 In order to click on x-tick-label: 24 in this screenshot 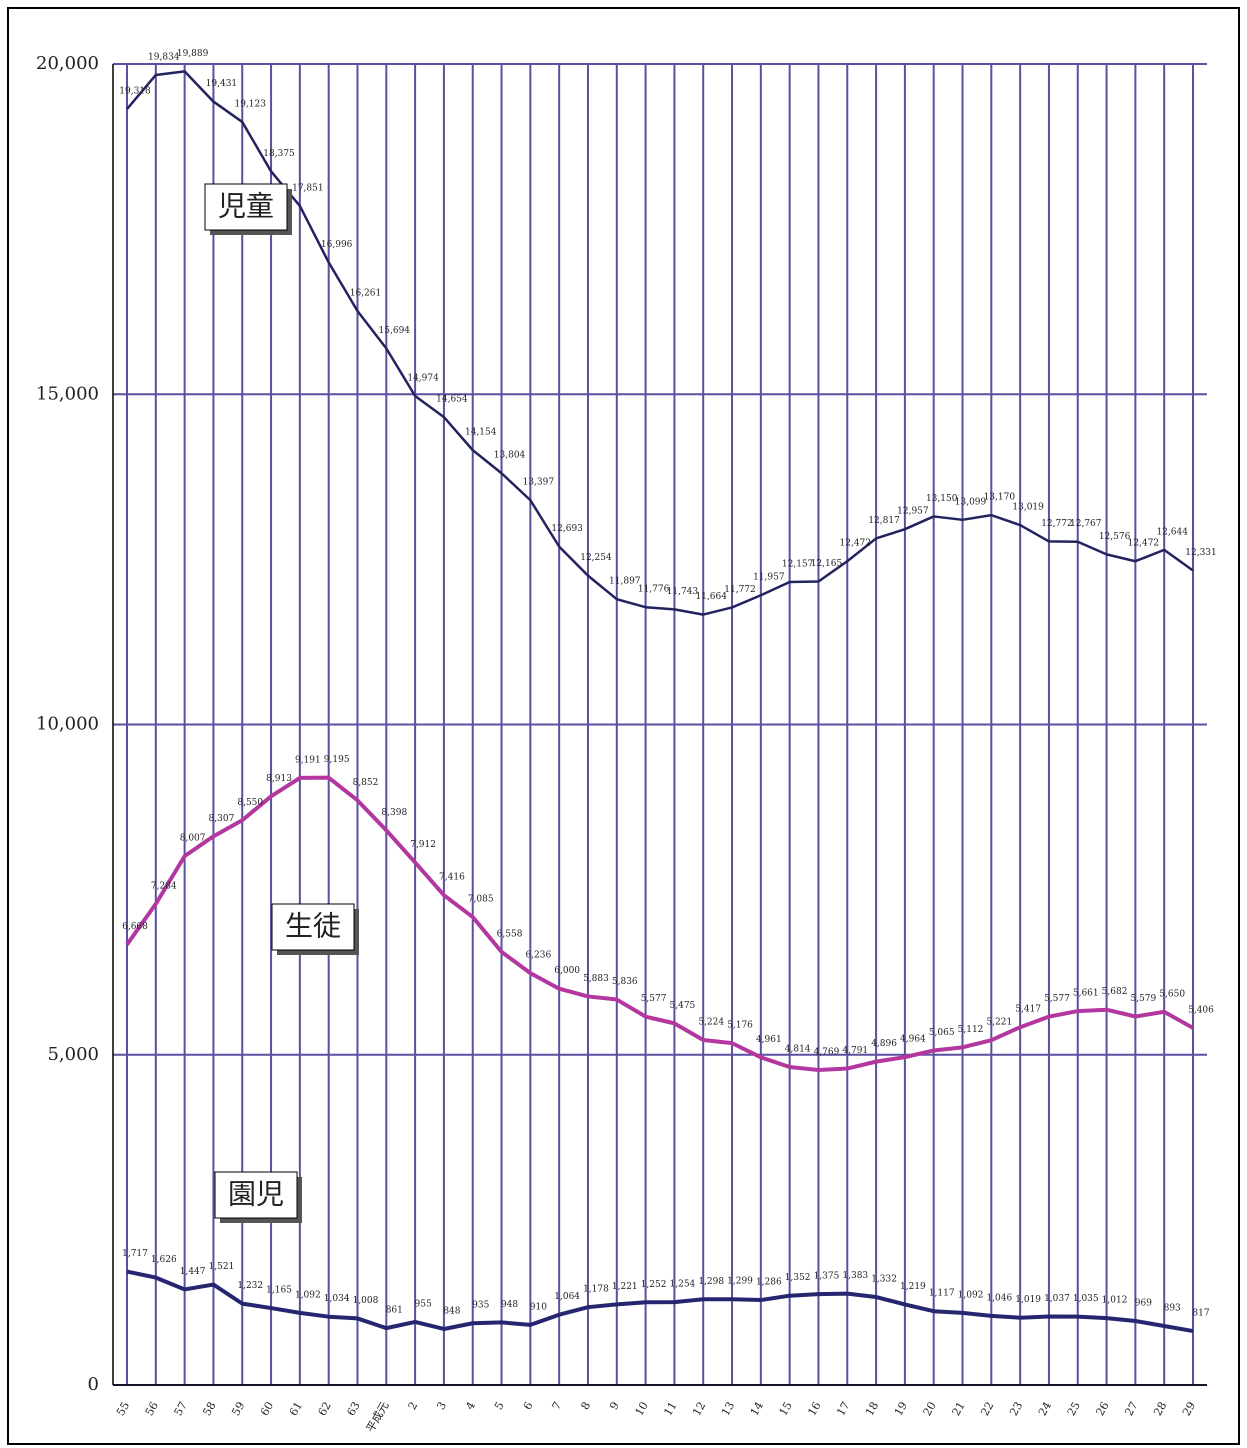, I will do `click(1045, 1409)`.